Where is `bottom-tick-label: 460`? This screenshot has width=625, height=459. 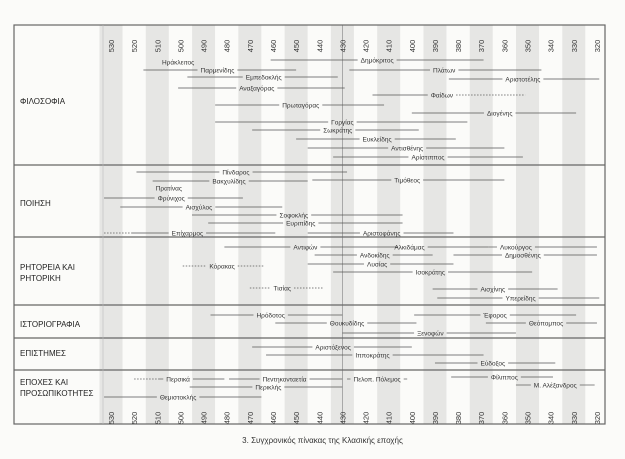 bottom-tick-label: 460 is located at coordinates (273, 418).